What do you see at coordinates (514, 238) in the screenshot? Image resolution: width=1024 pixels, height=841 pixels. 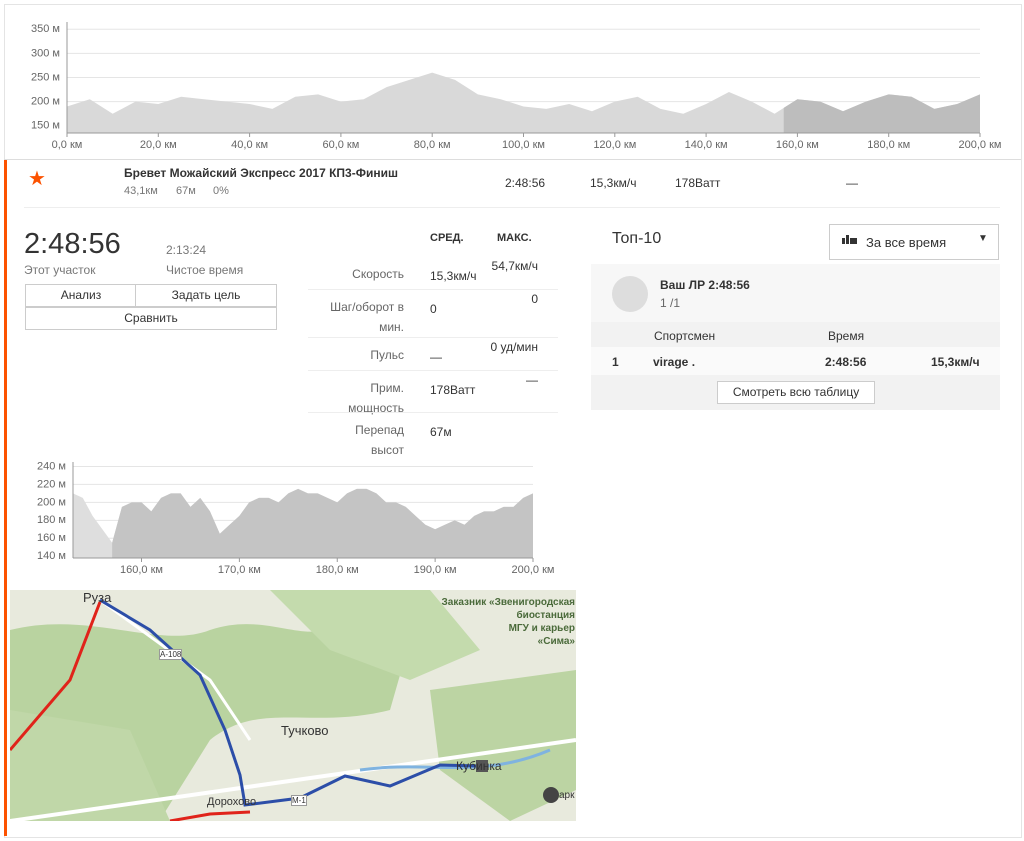 I see `stats-header: МАКС.` at bounding box center [514, 238].